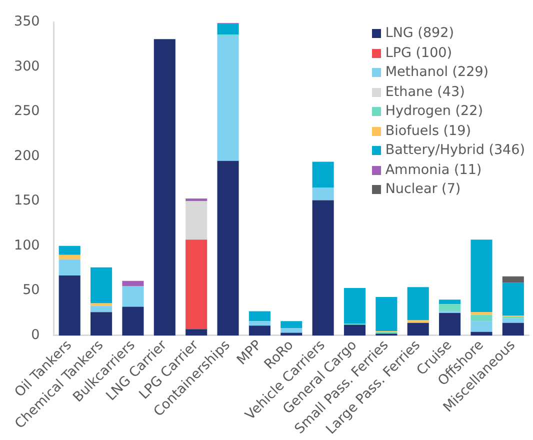 The image size is (533, 440). What do you see at coordinates (419, 34) in the screenshot?
I see `legend-label: LNG (892)` at bounding box center [419, 34].